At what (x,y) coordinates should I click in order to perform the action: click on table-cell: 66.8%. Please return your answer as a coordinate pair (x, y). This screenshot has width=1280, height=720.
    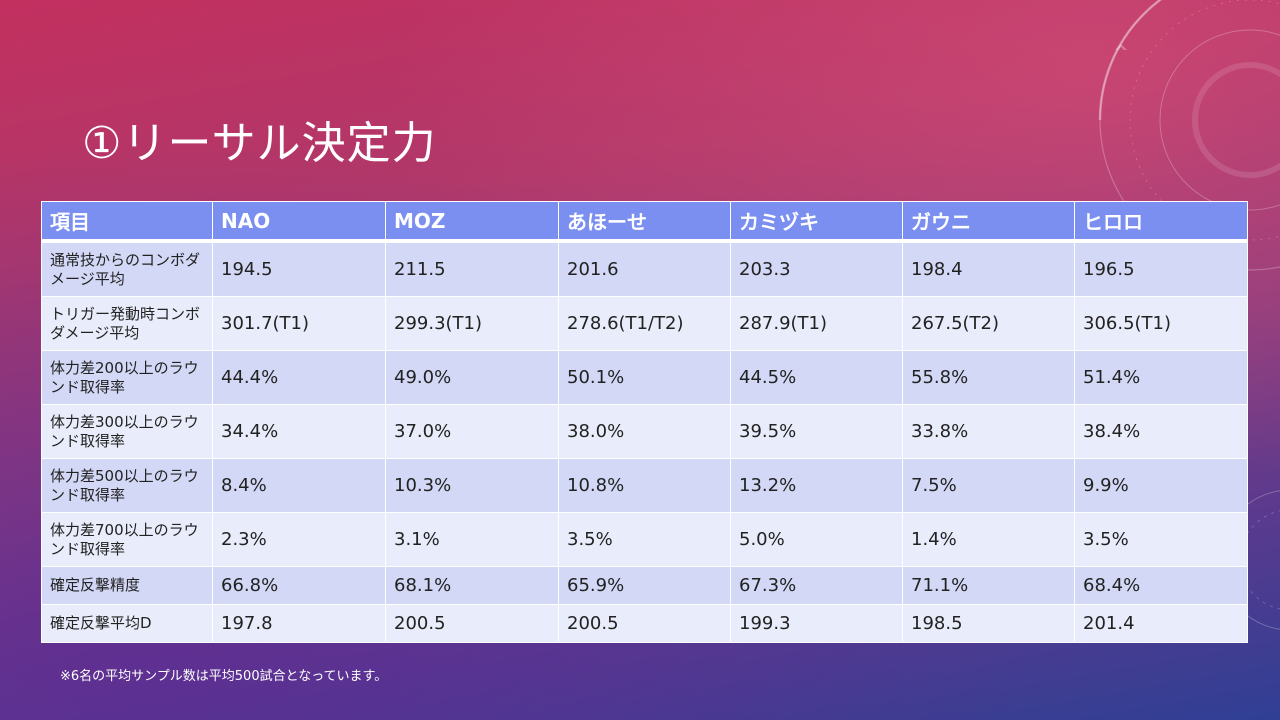
    Looking at the image, I should click on (299, 585).